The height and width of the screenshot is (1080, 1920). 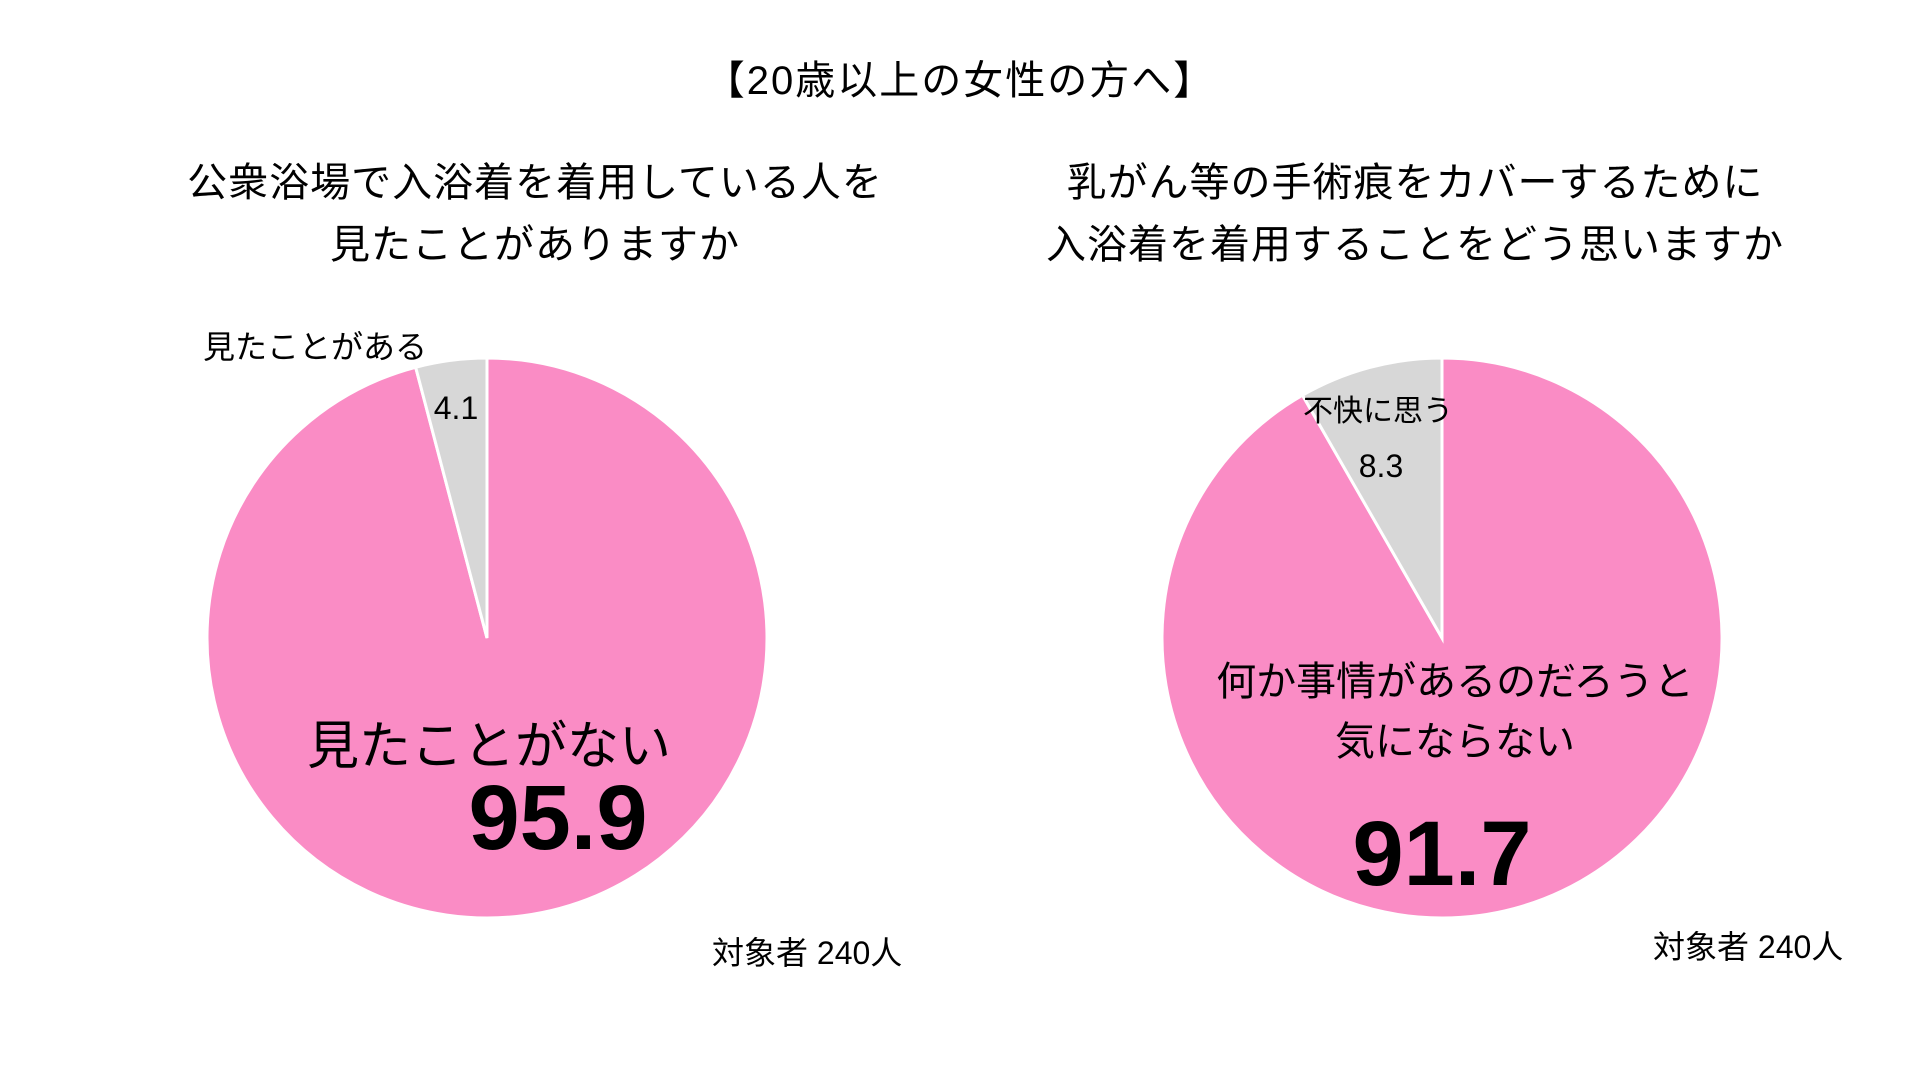 What do you see at coordinates (1455, 712) in the screenshot?
I see `right-major-slice-label: 何か事情があるのだろうと 気にならない` at bounding box center [1455, 712].